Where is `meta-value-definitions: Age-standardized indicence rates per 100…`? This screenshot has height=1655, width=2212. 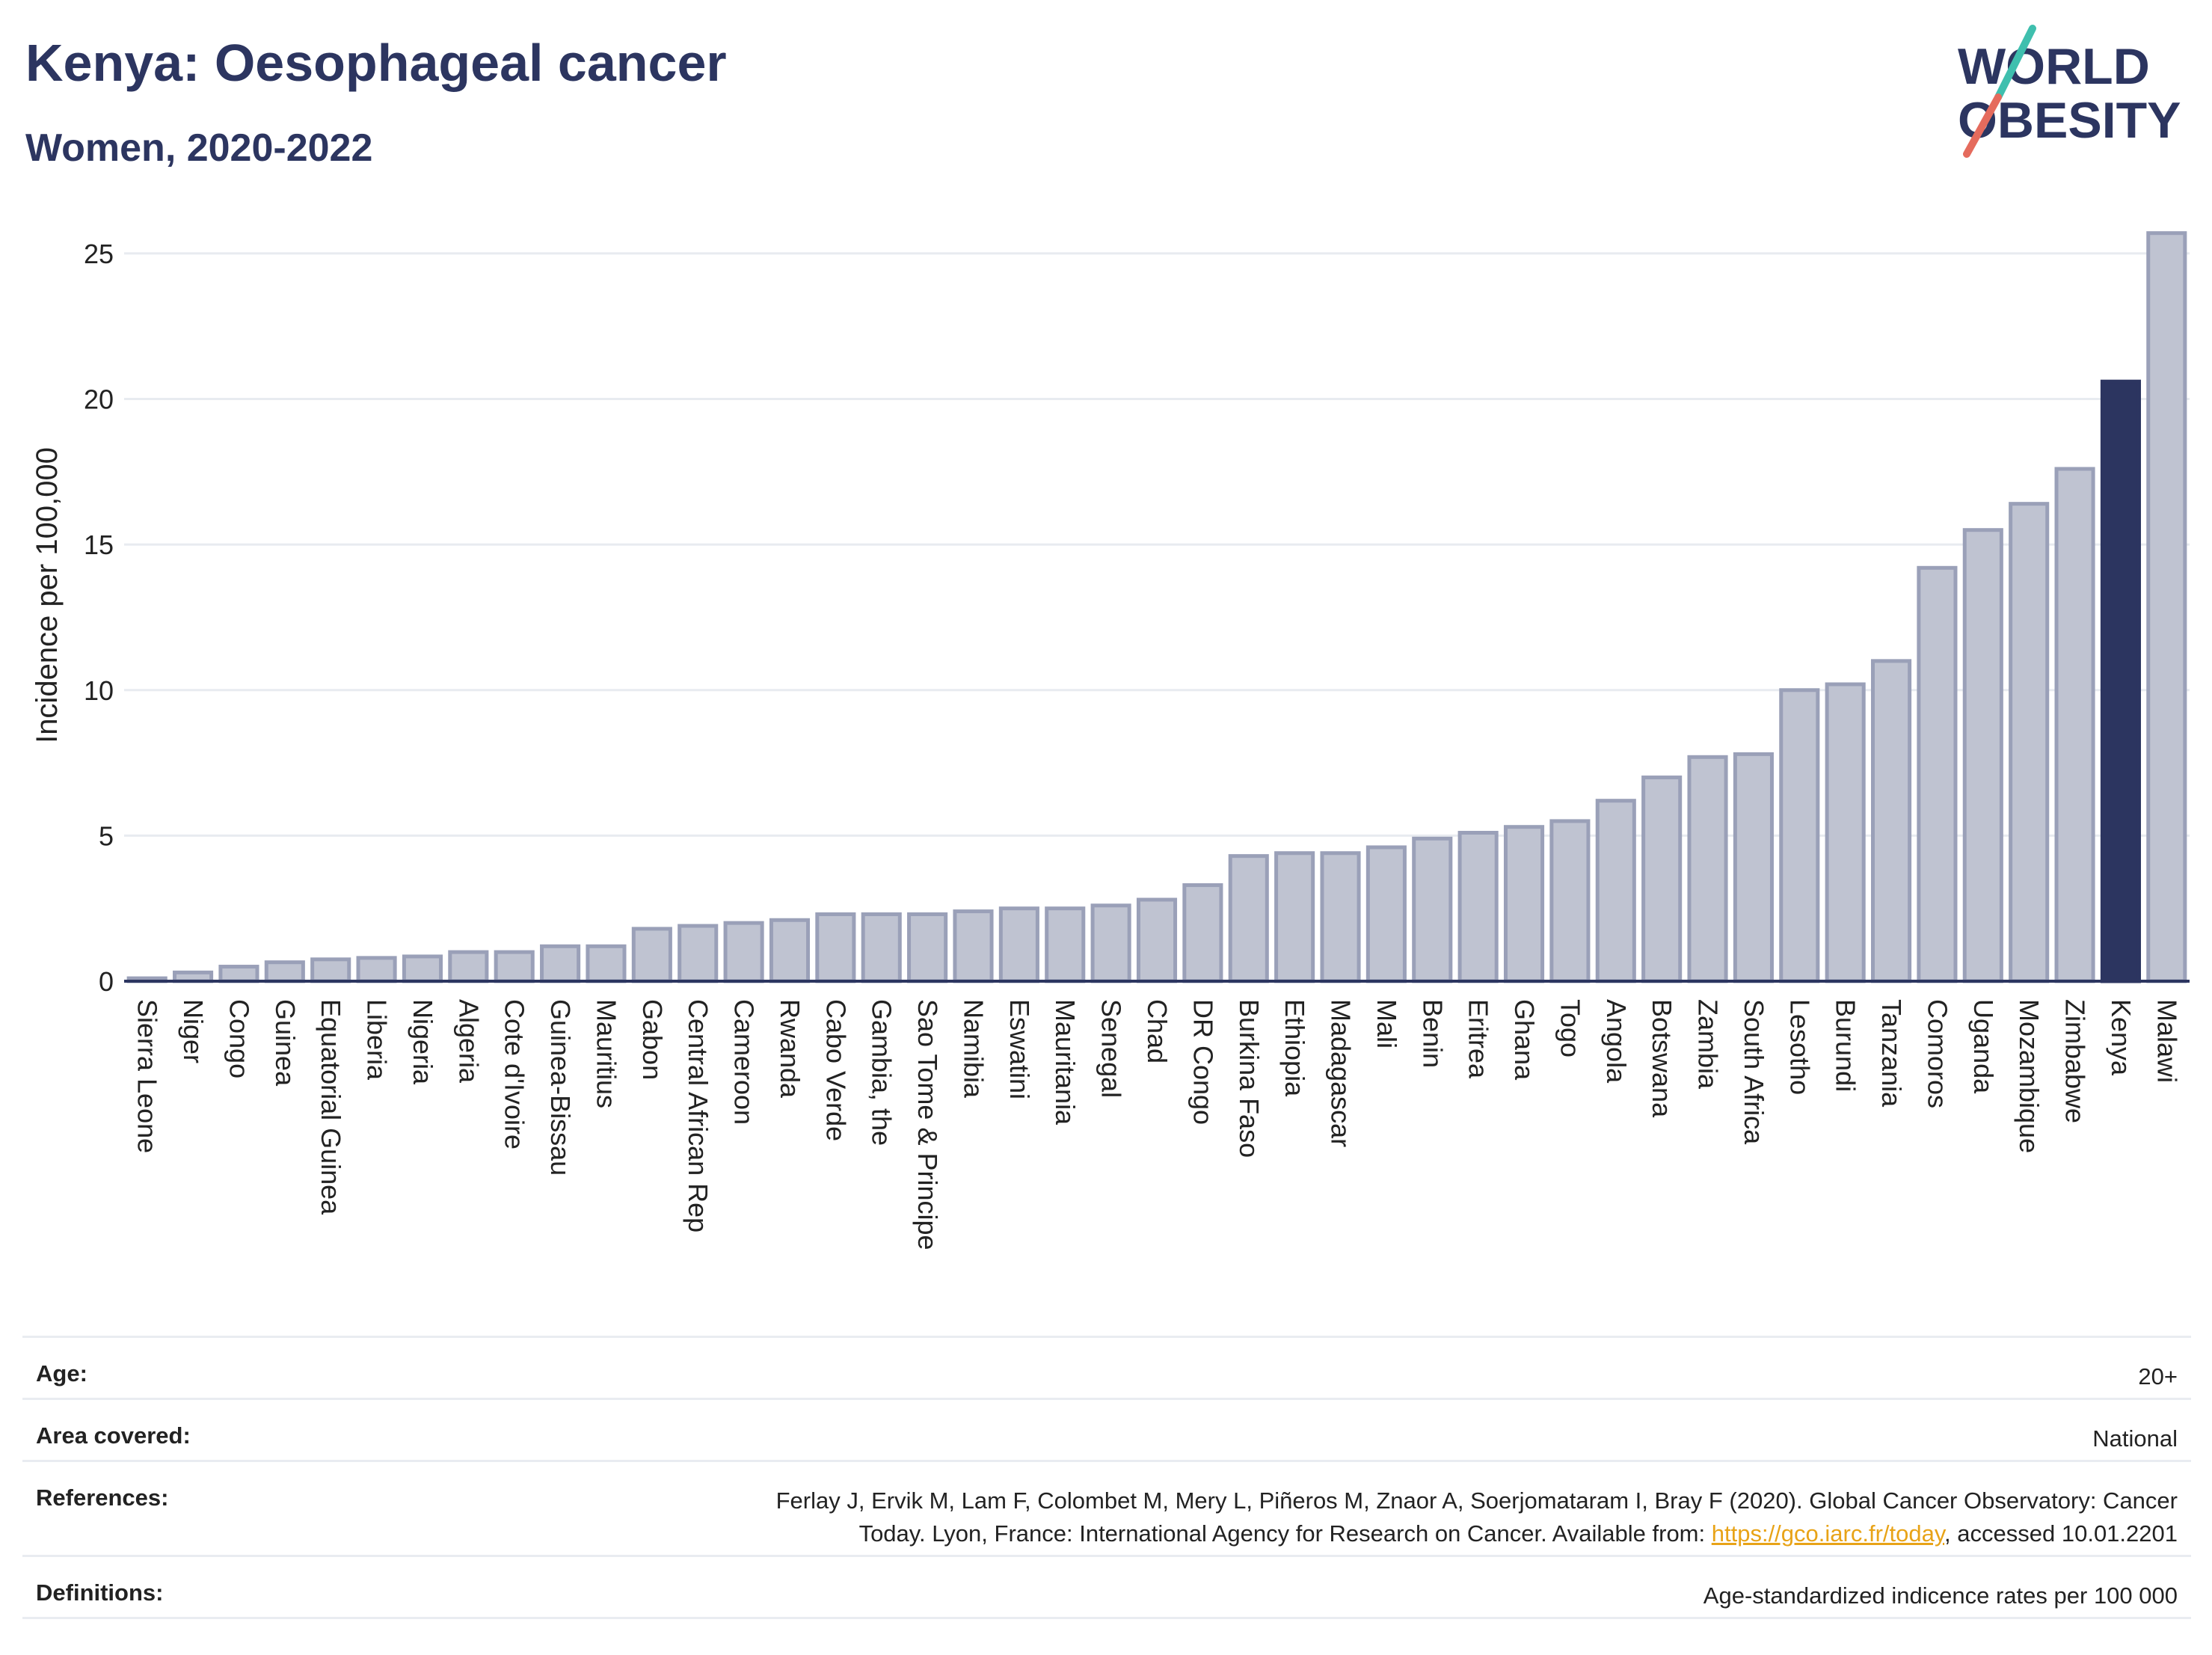
meta-value-definitions: Age-standardized indicence rates per 100… is located at coordinates (1940, 1595).